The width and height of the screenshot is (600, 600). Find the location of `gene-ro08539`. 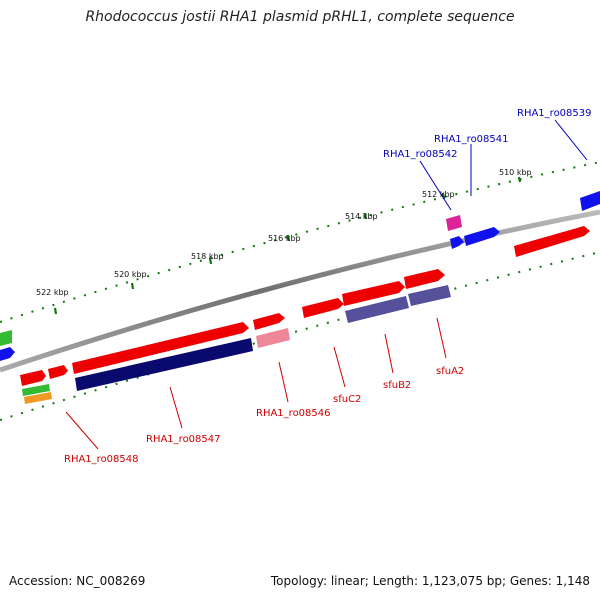

gene-ro08539 is located at coordinates (590, 201).